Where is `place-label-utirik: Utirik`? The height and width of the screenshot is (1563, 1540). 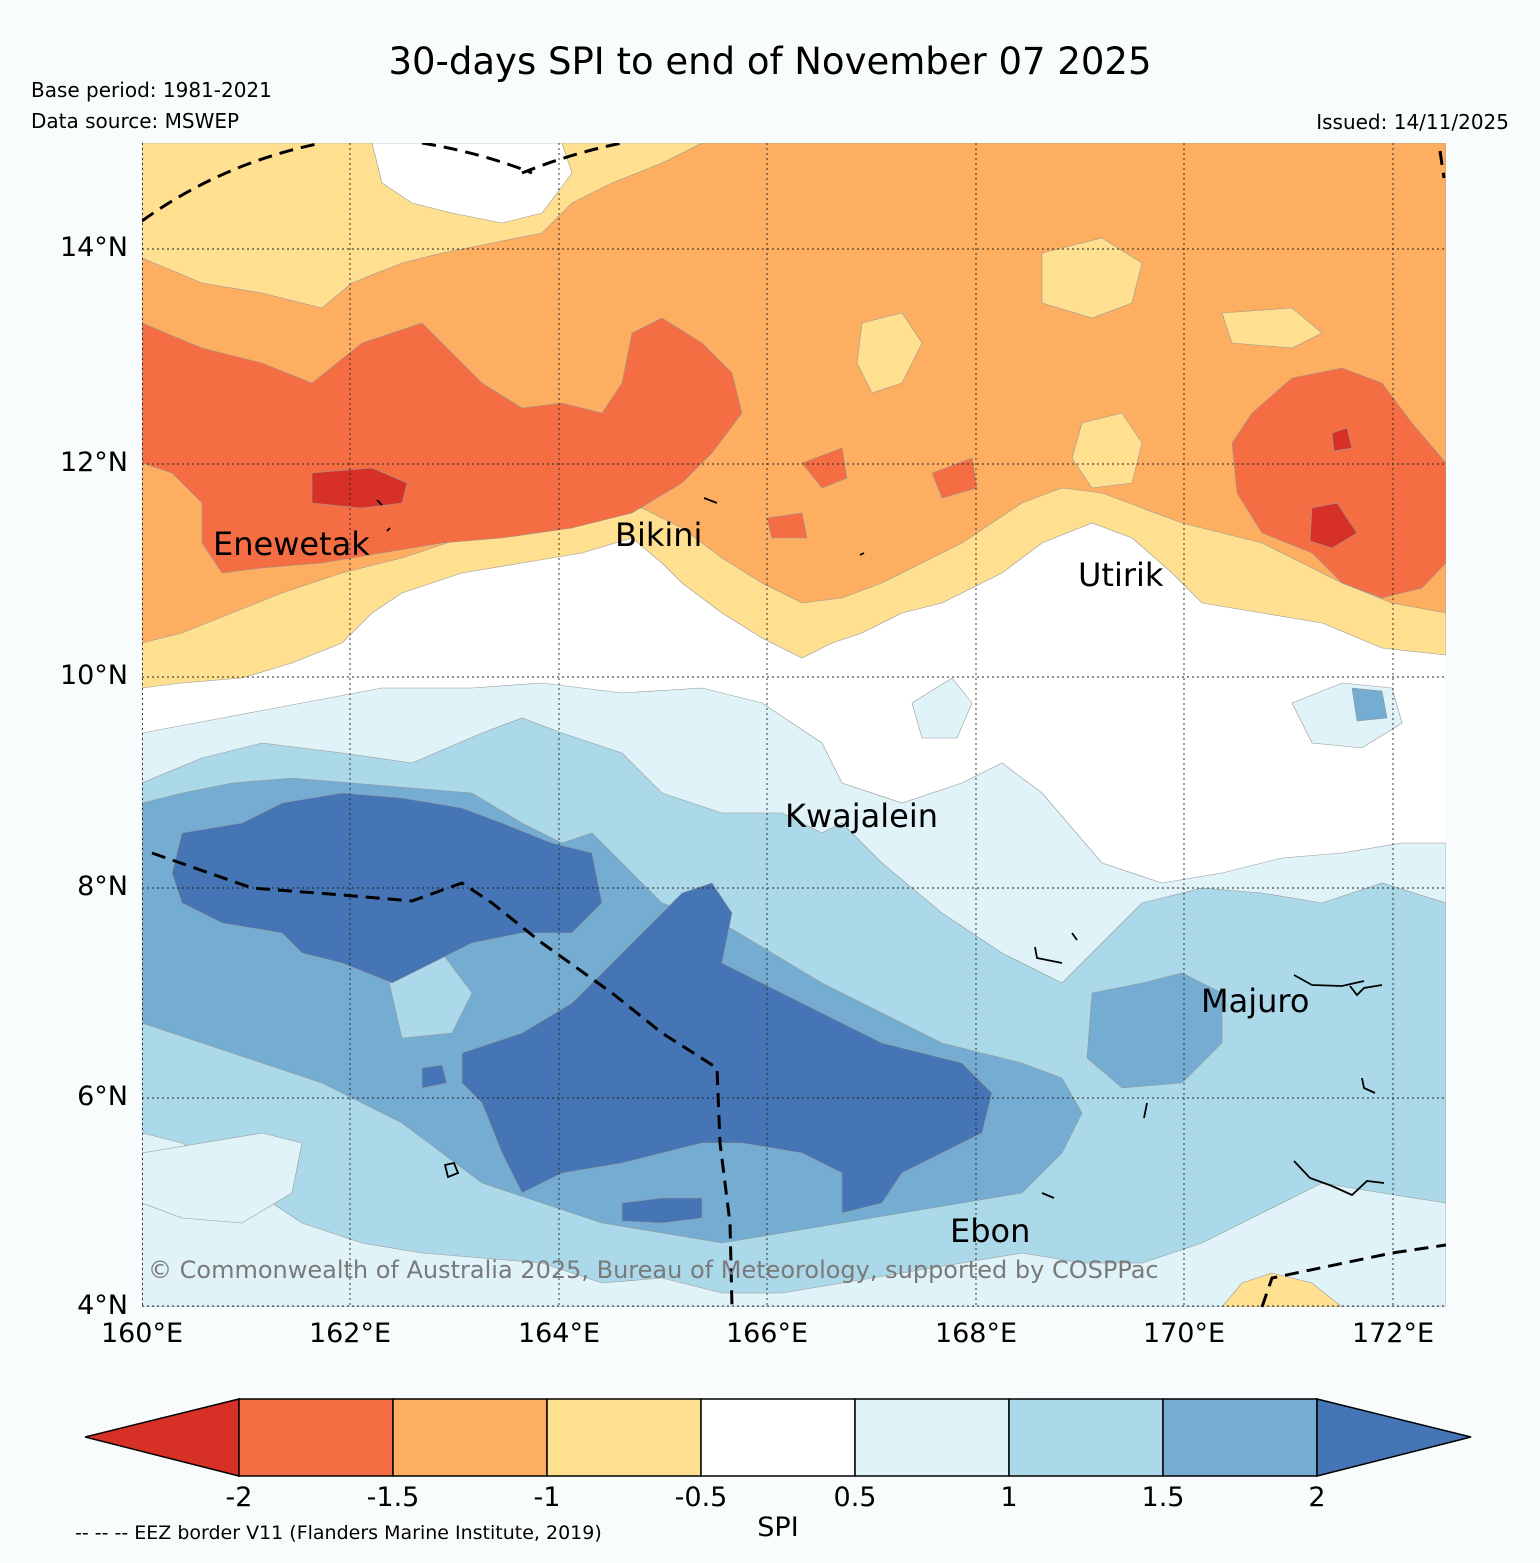
place-label-utirik: Utirik is located at coordinates (1121, 575).